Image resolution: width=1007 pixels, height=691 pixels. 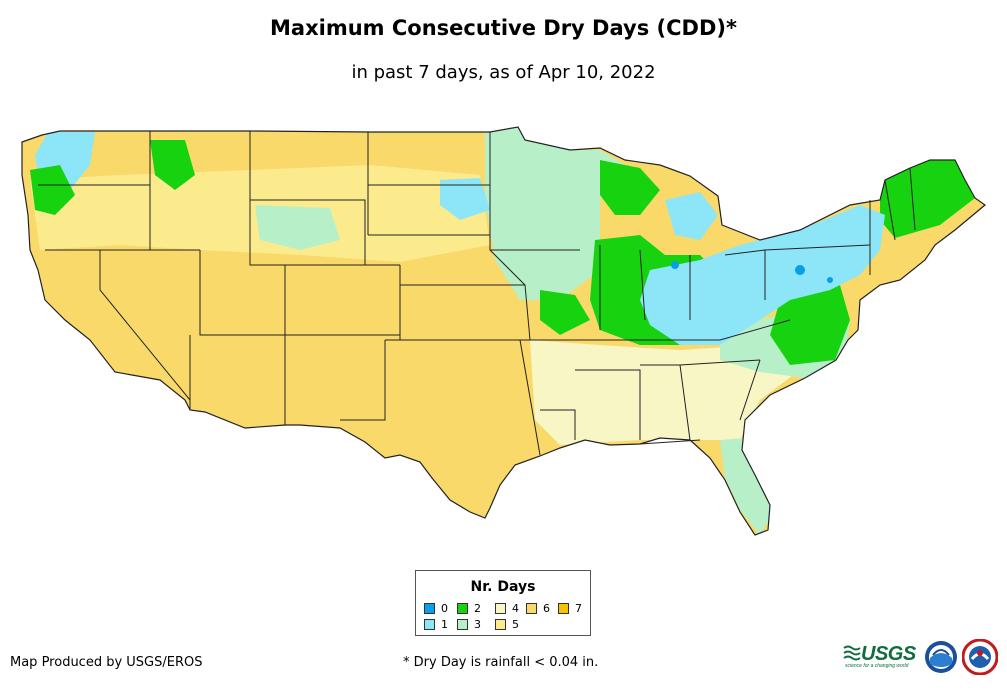 What do you see at coordinates (800, 270) in the screenshot?
I see `zone-0-pa-spot` at bounding box center [800, 270].